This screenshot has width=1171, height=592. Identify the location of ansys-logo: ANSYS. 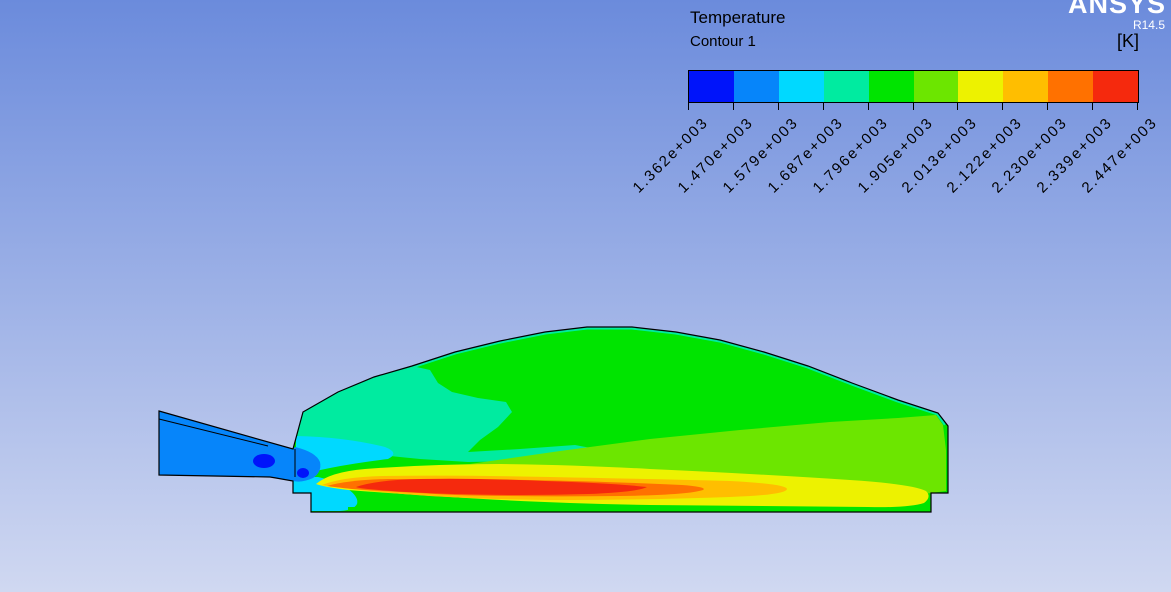
(1116, 9).